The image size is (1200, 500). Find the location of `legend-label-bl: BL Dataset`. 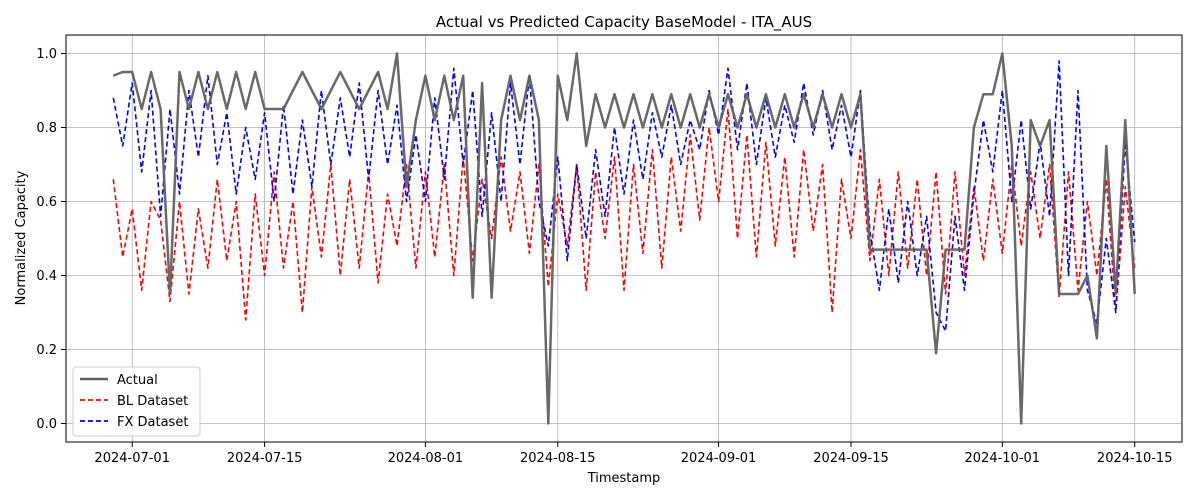

legend-label-bl: BL Dataset is located at coordinates (152, 401).